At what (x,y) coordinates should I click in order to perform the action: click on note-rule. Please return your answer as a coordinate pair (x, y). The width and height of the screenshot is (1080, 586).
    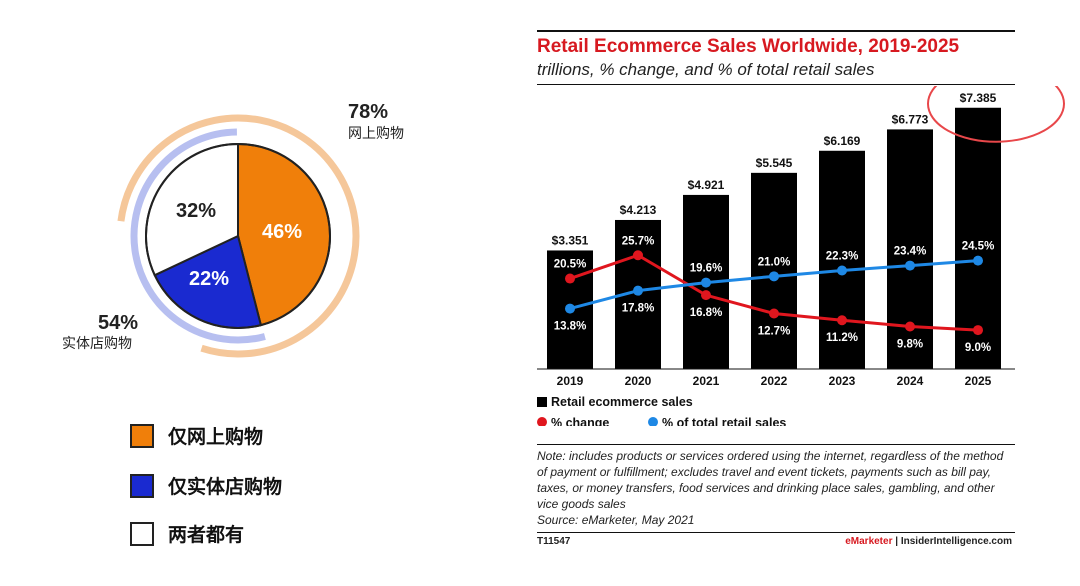
    Looking at the image, I should click on (776, 444).